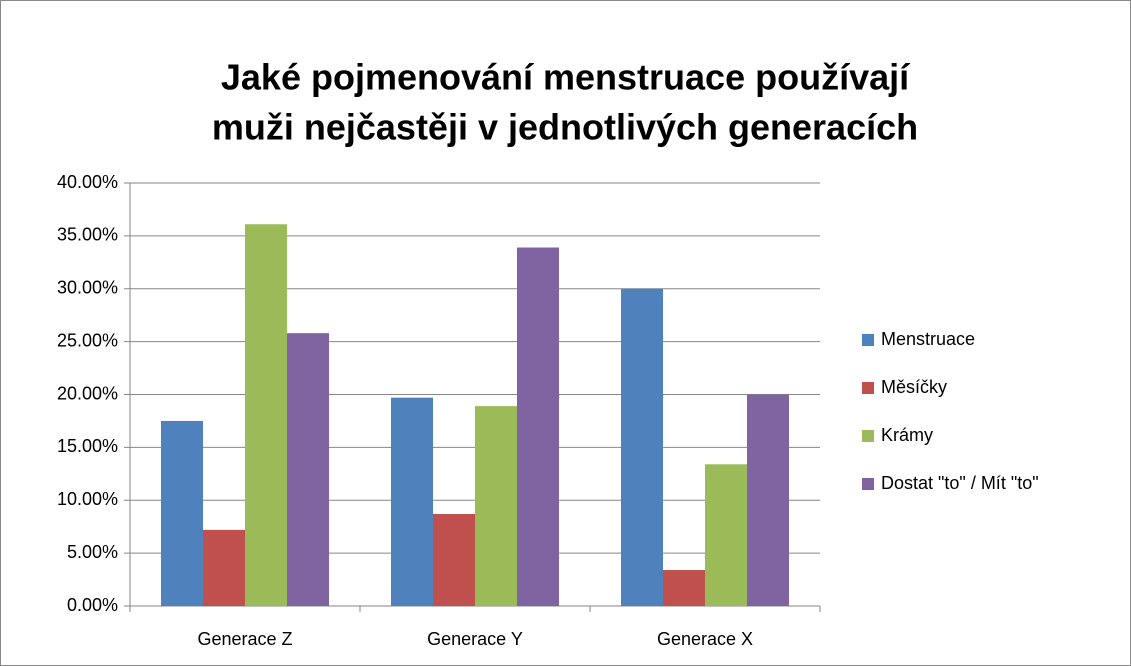 The height and width of the screenshot is (666, 1131). Describe the element at coordinates (907, 435) in the screenshot. I see `legend-label: Krámy` at that location.